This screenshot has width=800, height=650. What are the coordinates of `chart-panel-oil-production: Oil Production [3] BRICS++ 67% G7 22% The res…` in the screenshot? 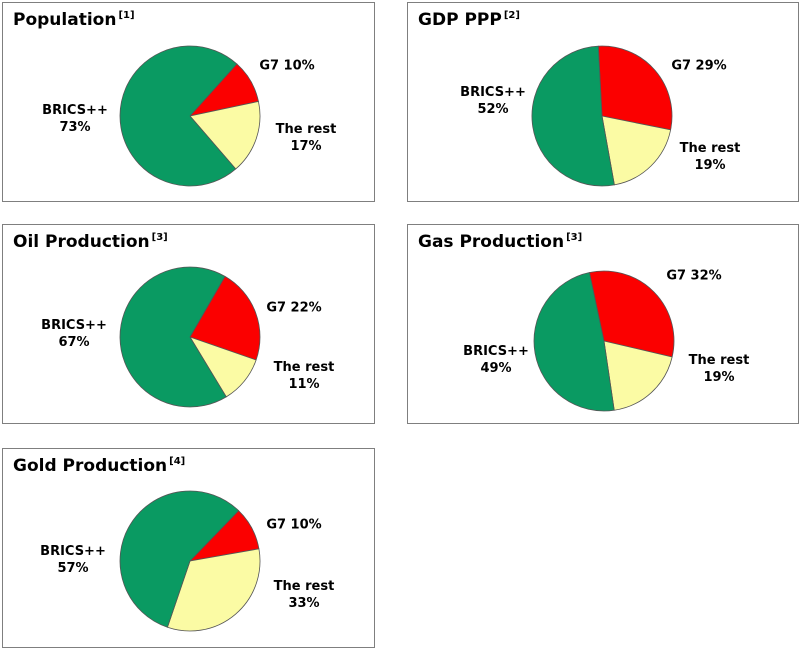 It's located at (188, 324).